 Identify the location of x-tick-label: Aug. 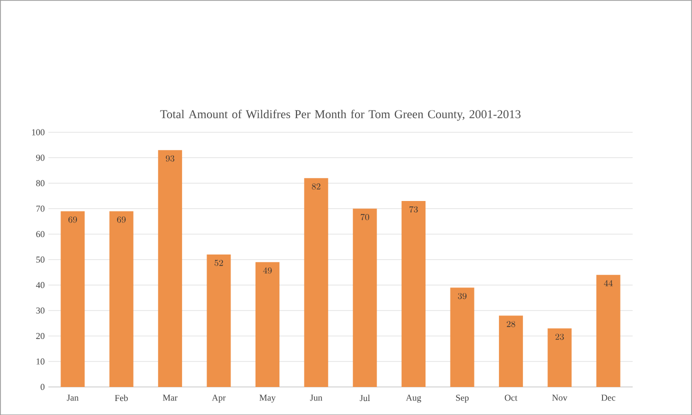
(414, 398).